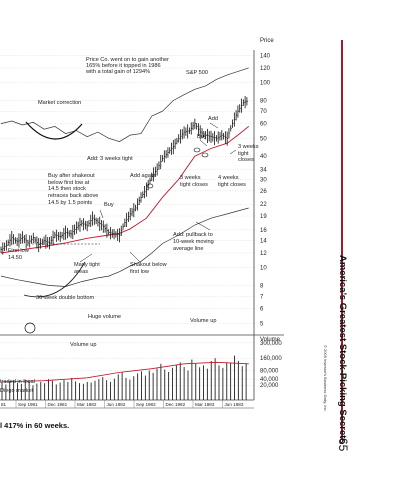  What do you see at coordinates (270, 340) in the screenshot?
I see `volume-axis-title: Volume` at bounding box center [270, 340].